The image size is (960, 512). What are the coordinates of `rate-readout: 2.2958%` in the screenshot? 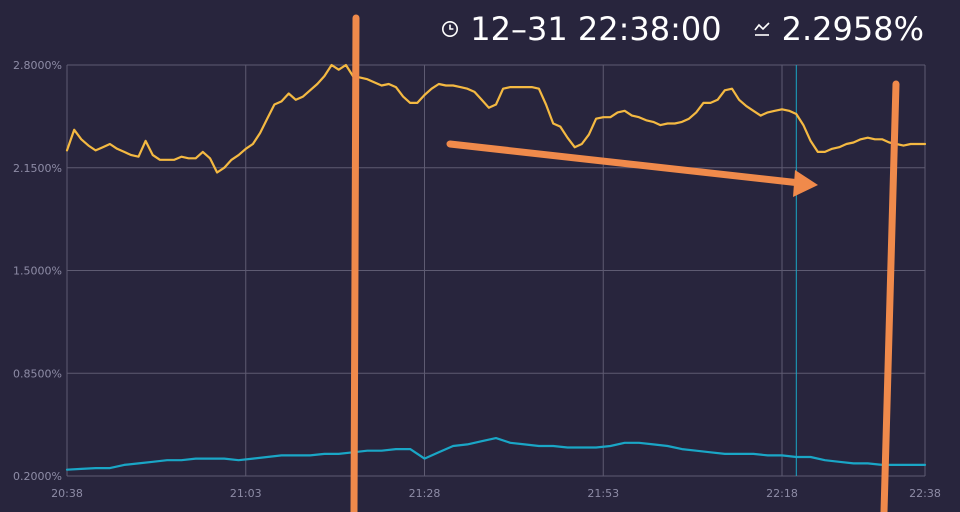 It's located at (852, 29).